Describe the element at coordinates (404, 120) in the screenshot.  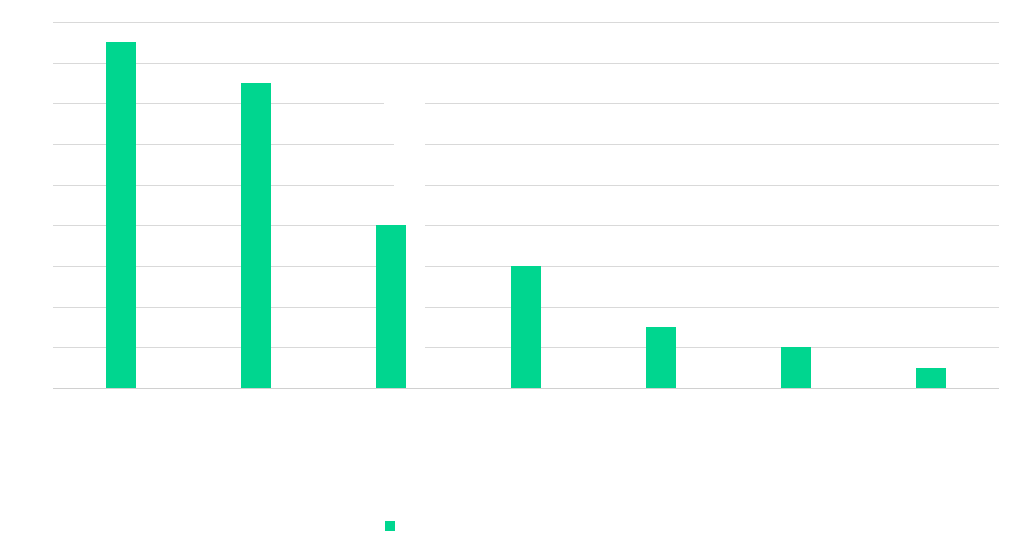
I see `tooltip-occluder-rect` at that location.